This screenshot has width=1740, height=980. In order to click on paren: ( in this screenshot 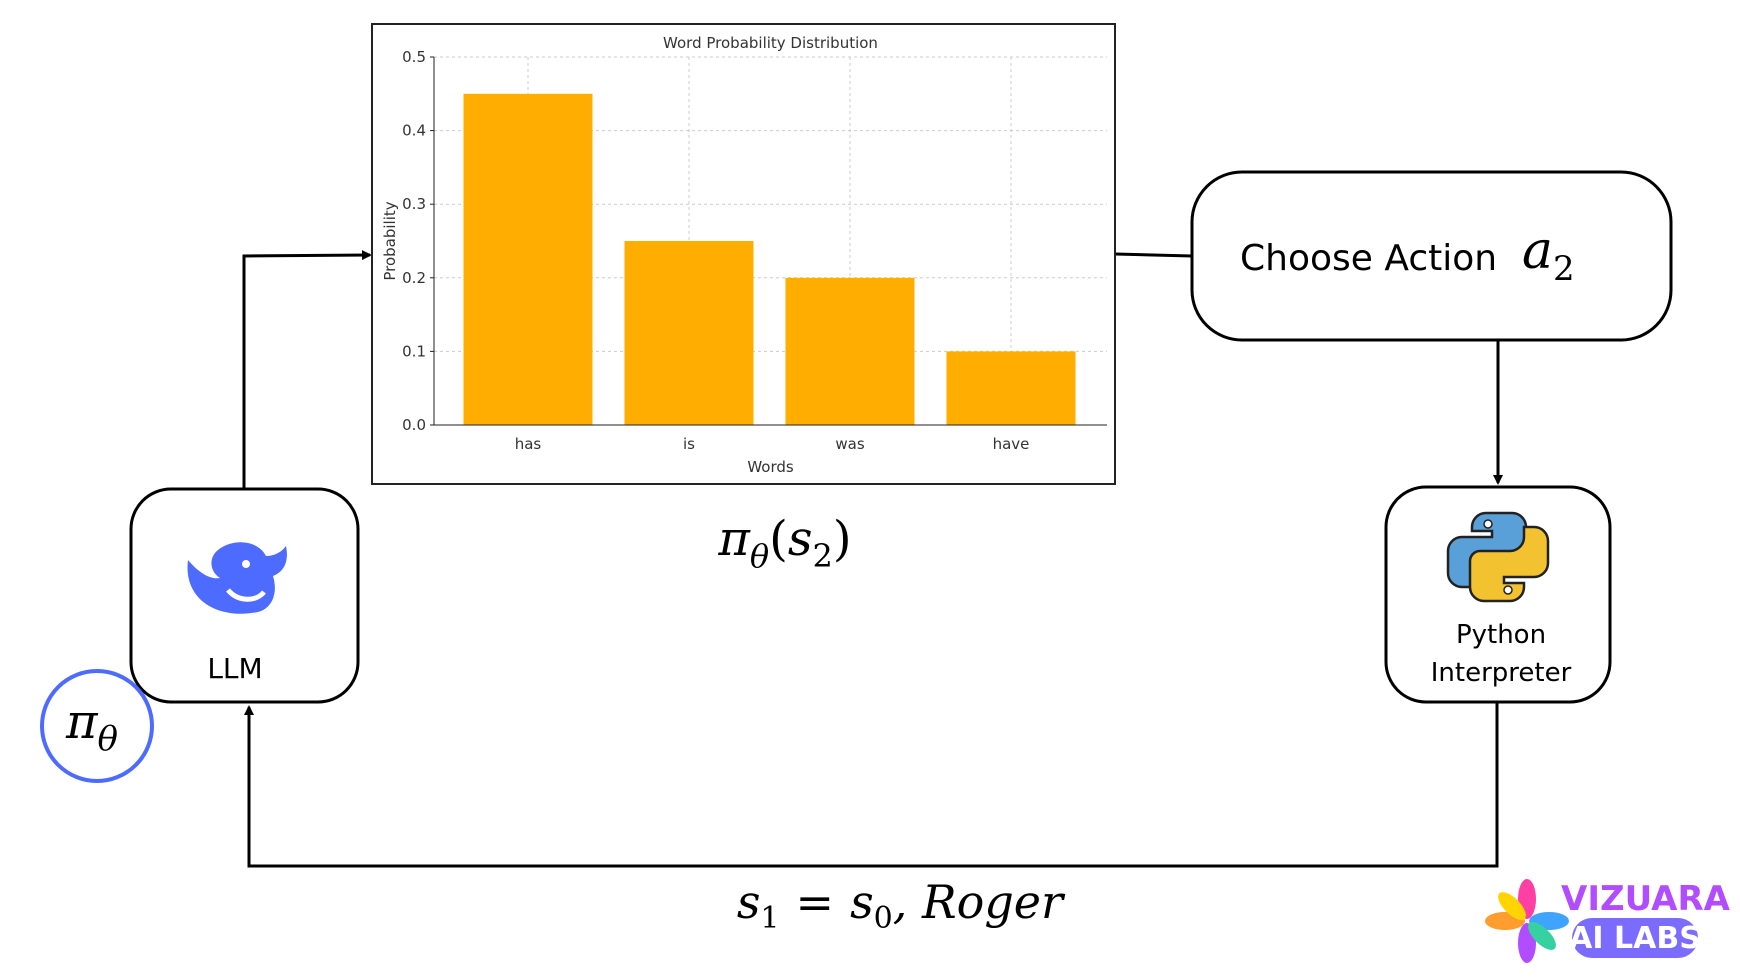, I will do `click(778, 539)`.